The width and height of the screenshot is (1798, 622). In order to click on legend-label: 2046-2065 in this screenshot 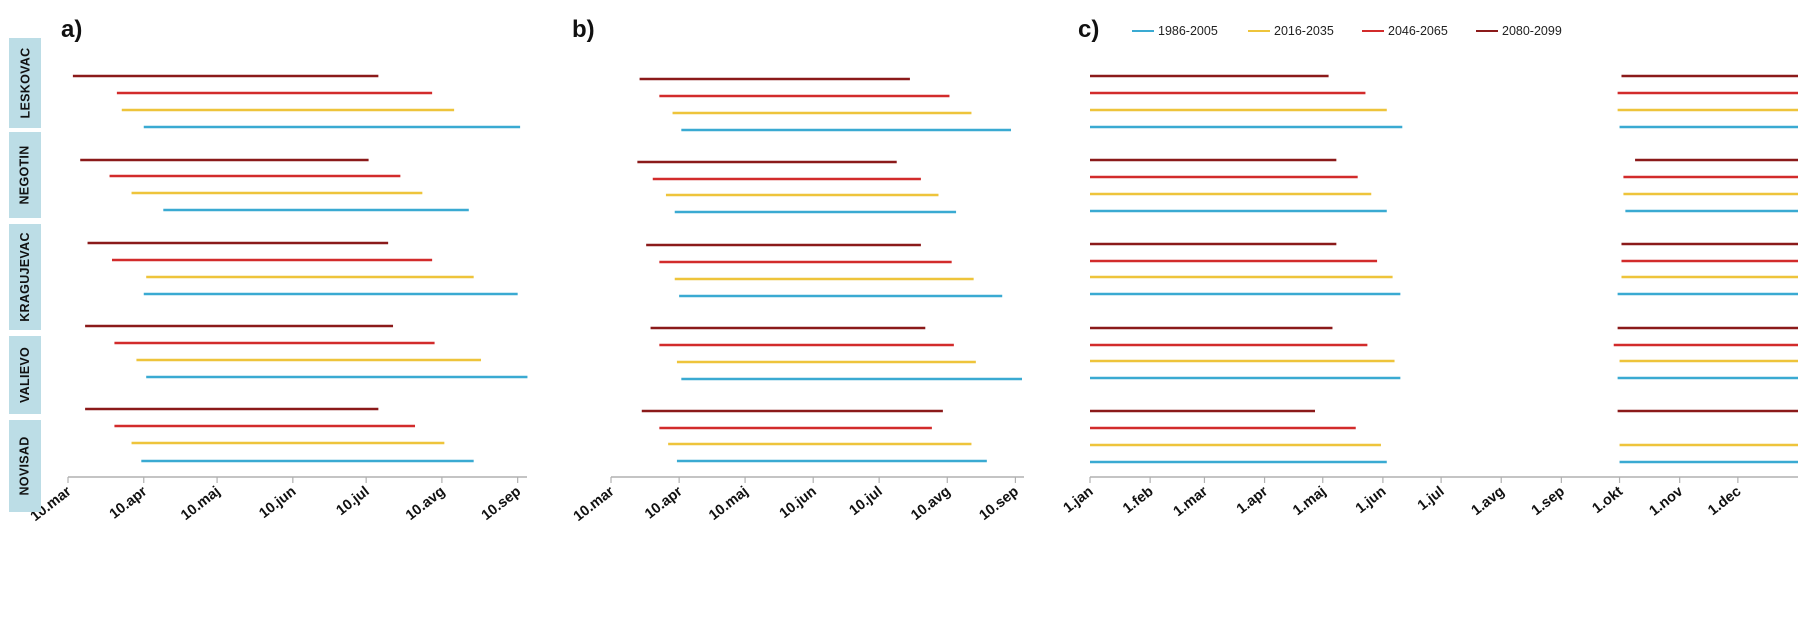, I will do `click(1418, 31)`.